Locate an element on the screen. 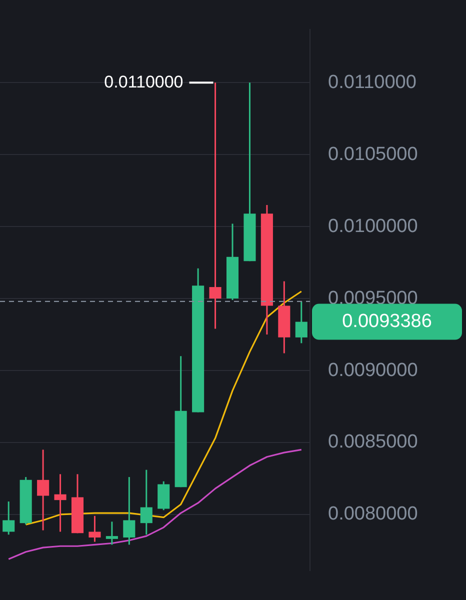 The image size is (466, 600). y-tick-label: 0.0090000 is located at coordinates (373, 370).